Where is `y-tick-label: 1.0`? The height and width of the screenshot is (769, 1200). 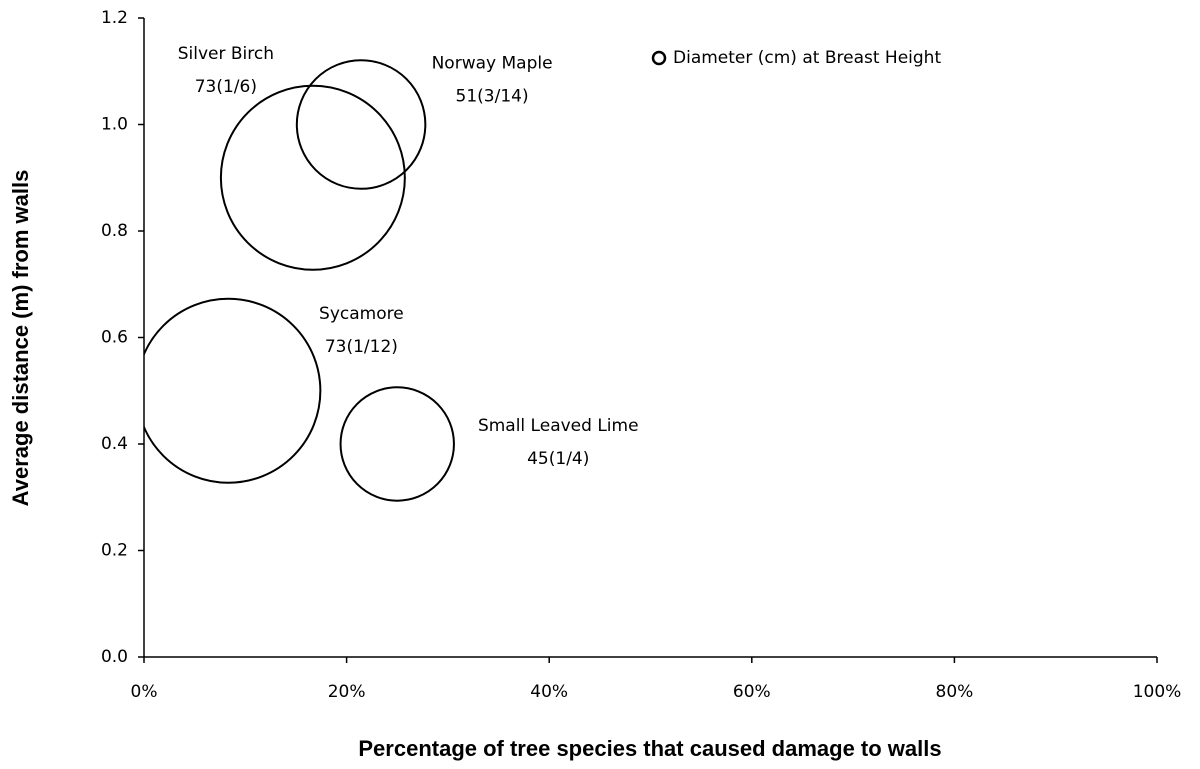 y-tick-label: 1.0 is located at coordinates (114, 125).